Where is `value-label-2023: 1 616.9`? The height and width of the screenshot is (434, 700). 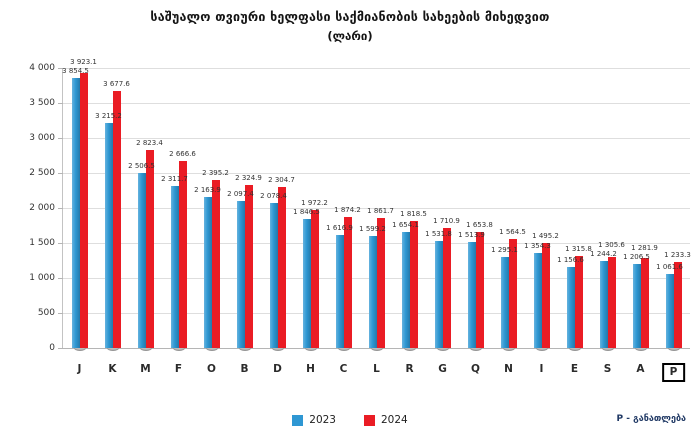
value-label-2023: 1 616.9 is located at coordinates (339, 227).